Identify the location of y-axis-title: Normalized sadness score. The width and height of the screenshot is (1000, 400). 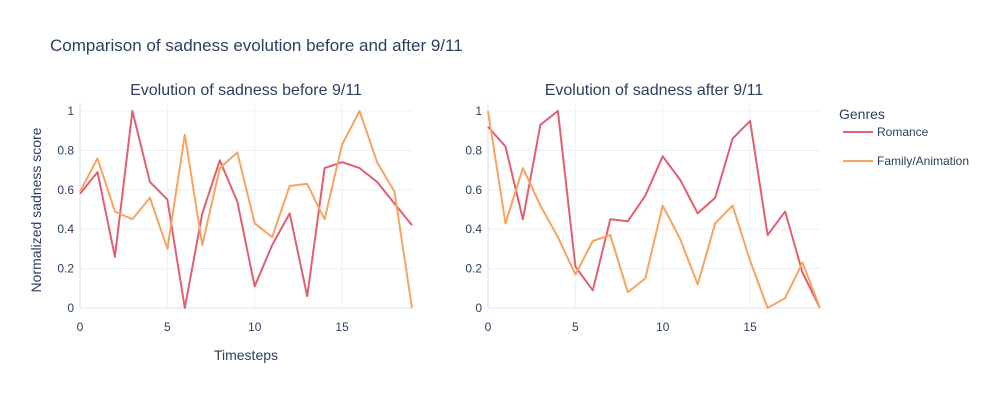
(36, 209).